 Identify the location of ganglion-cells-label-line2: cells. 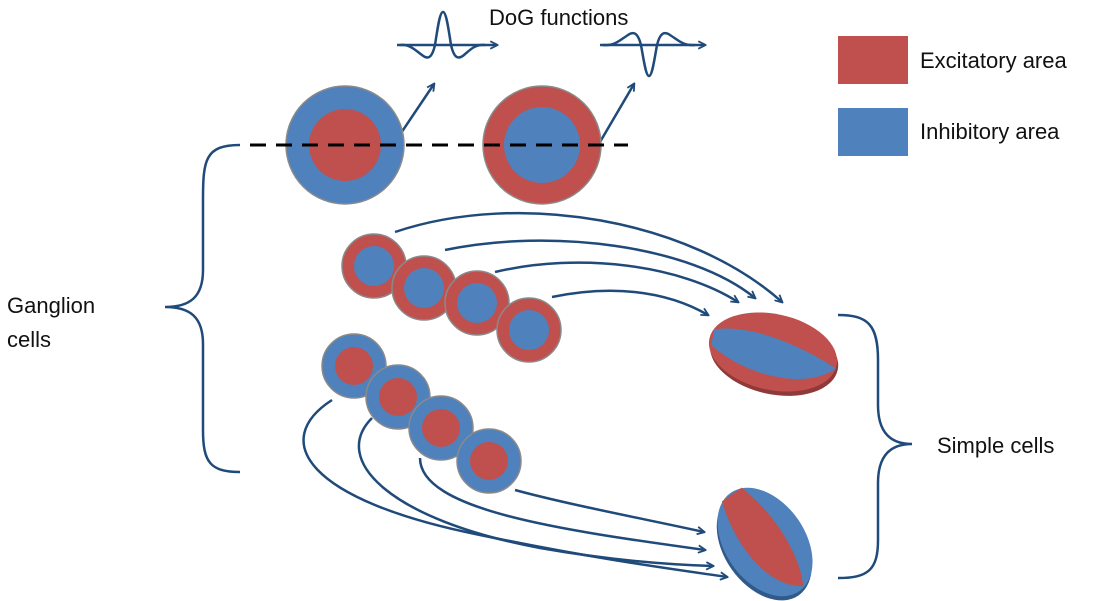
(29, 339).